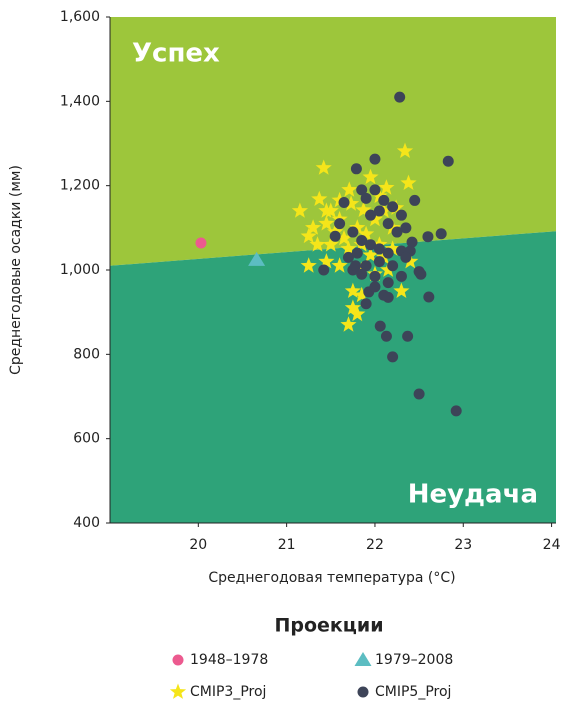 Image resolution: width=566 pixels, height=708 pixels. I want to click on y-tick-label: 800, so click(86, 354).